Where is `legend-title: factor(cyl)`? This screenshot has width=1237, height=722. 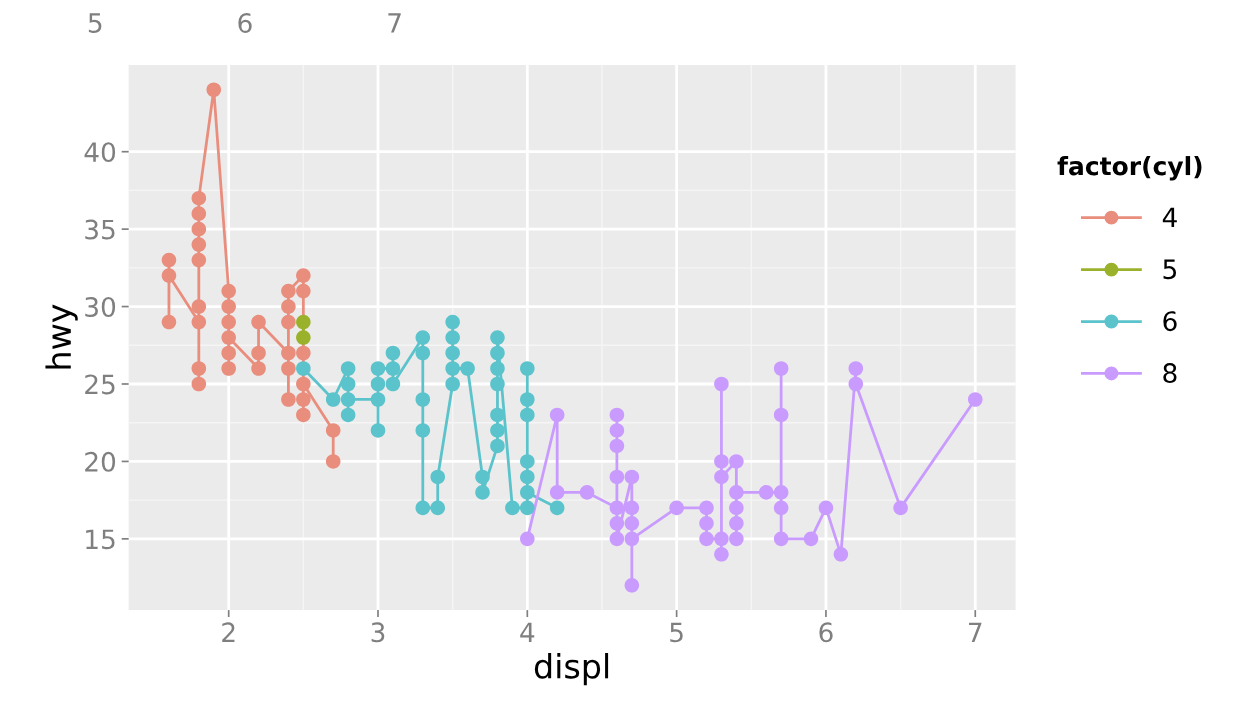
legend-title: factor(cyl) is located at coordinates (1129, 168).